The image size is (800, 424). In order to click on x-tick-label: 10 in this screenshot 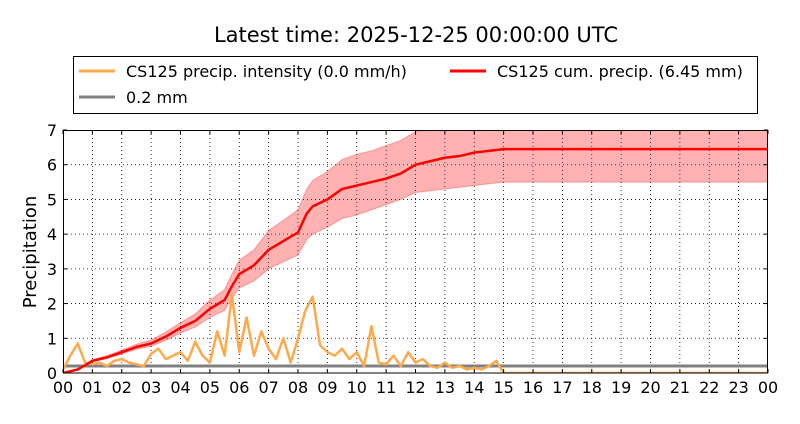, I will do `click(357, 387)`.